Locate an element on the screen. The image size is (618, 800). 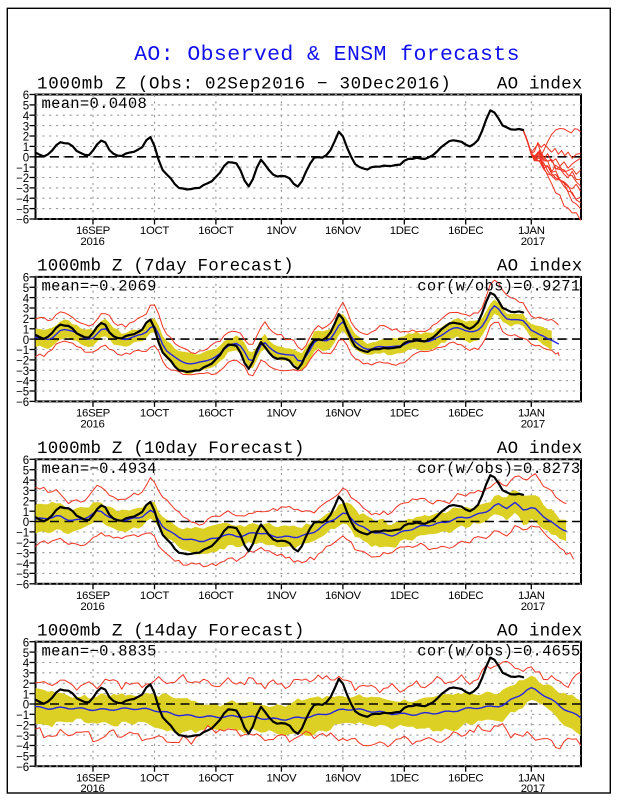
svg-text: cor(w/obs)=0.4655 is located at coordinates (498, 651).